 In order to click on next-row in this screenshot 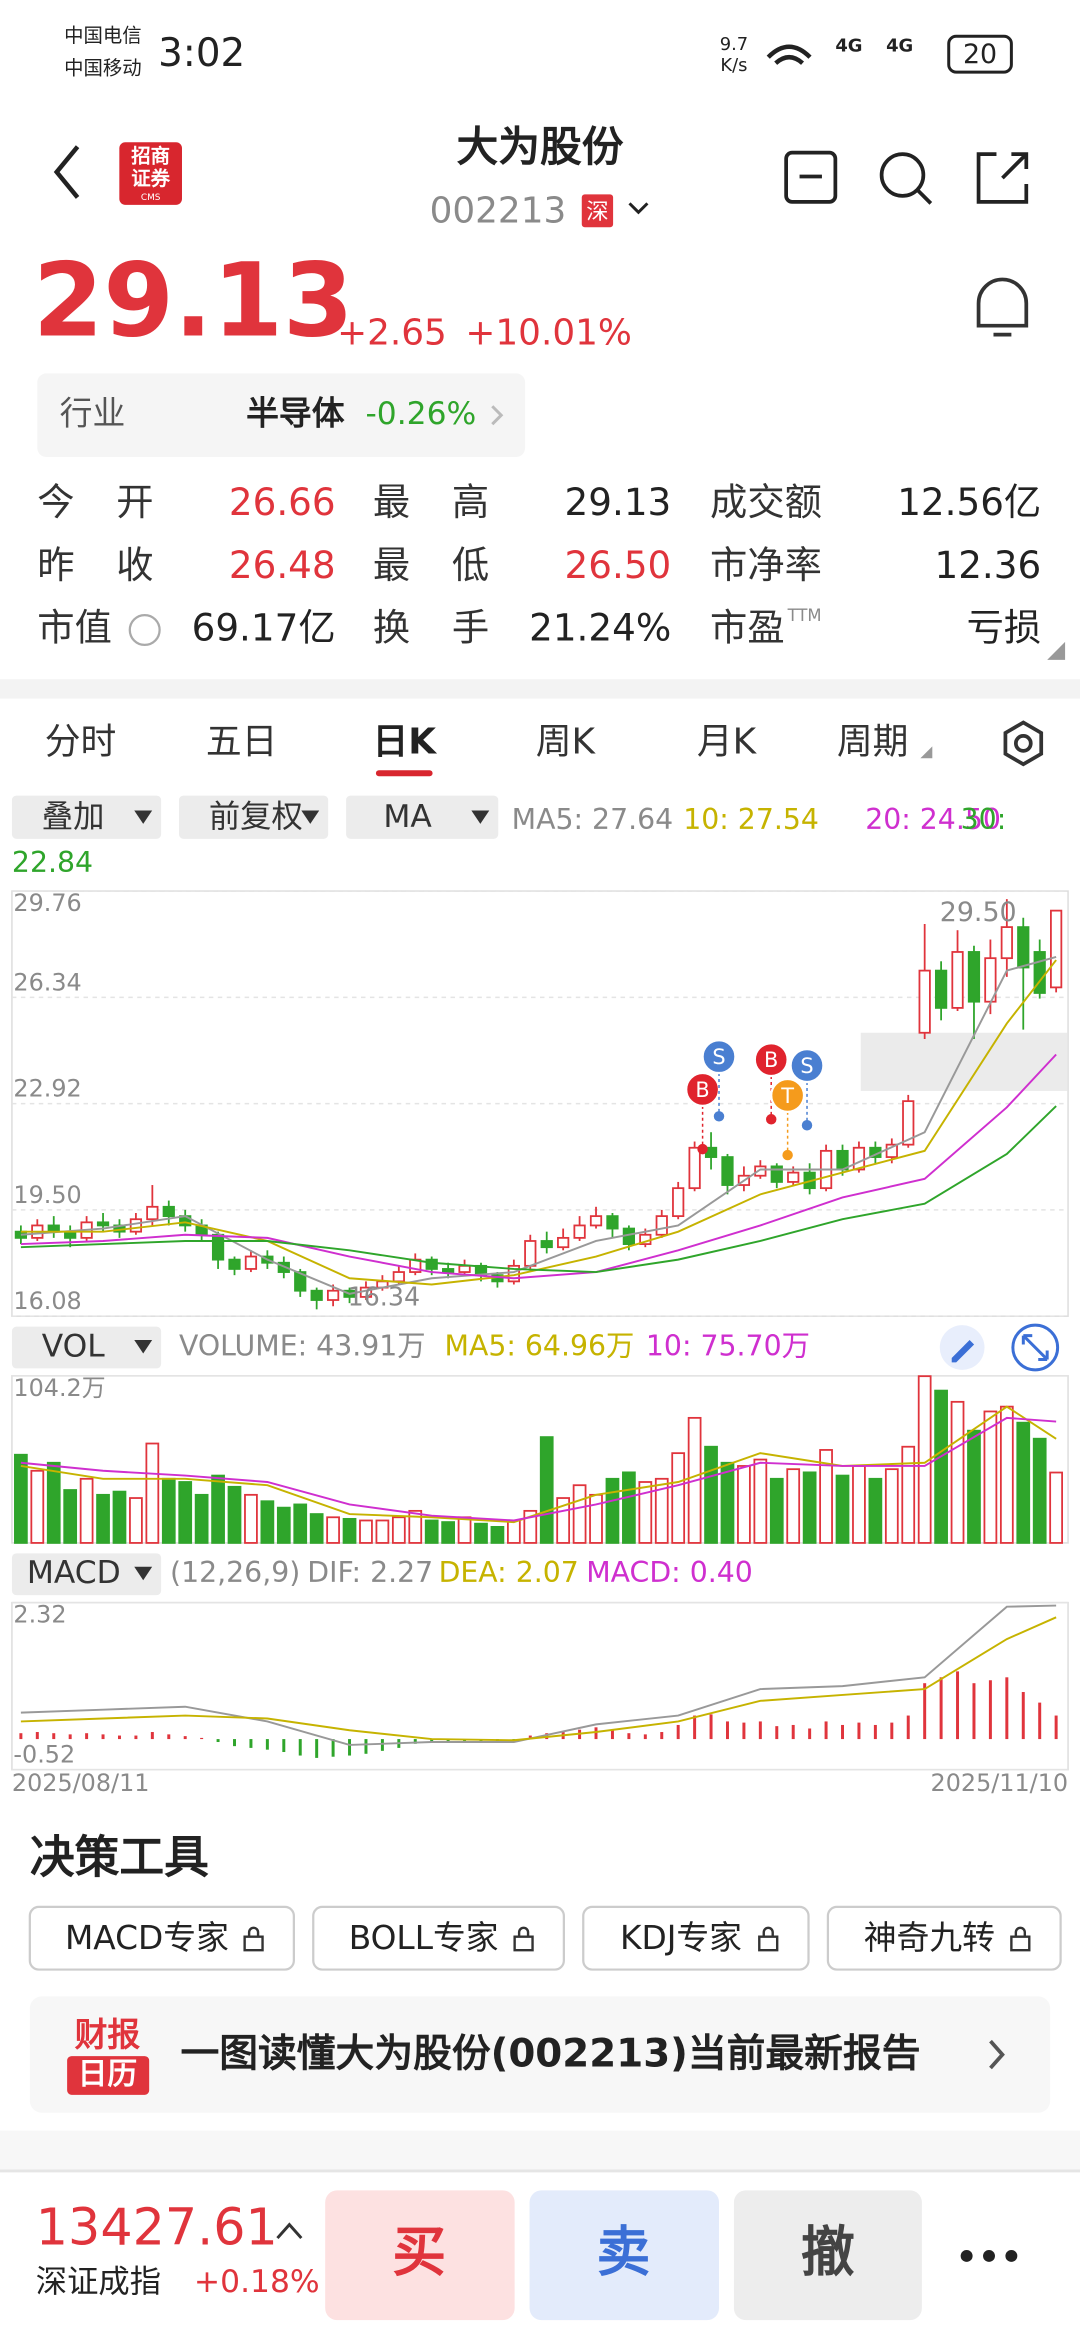, I will do `click(540, 2153)`.